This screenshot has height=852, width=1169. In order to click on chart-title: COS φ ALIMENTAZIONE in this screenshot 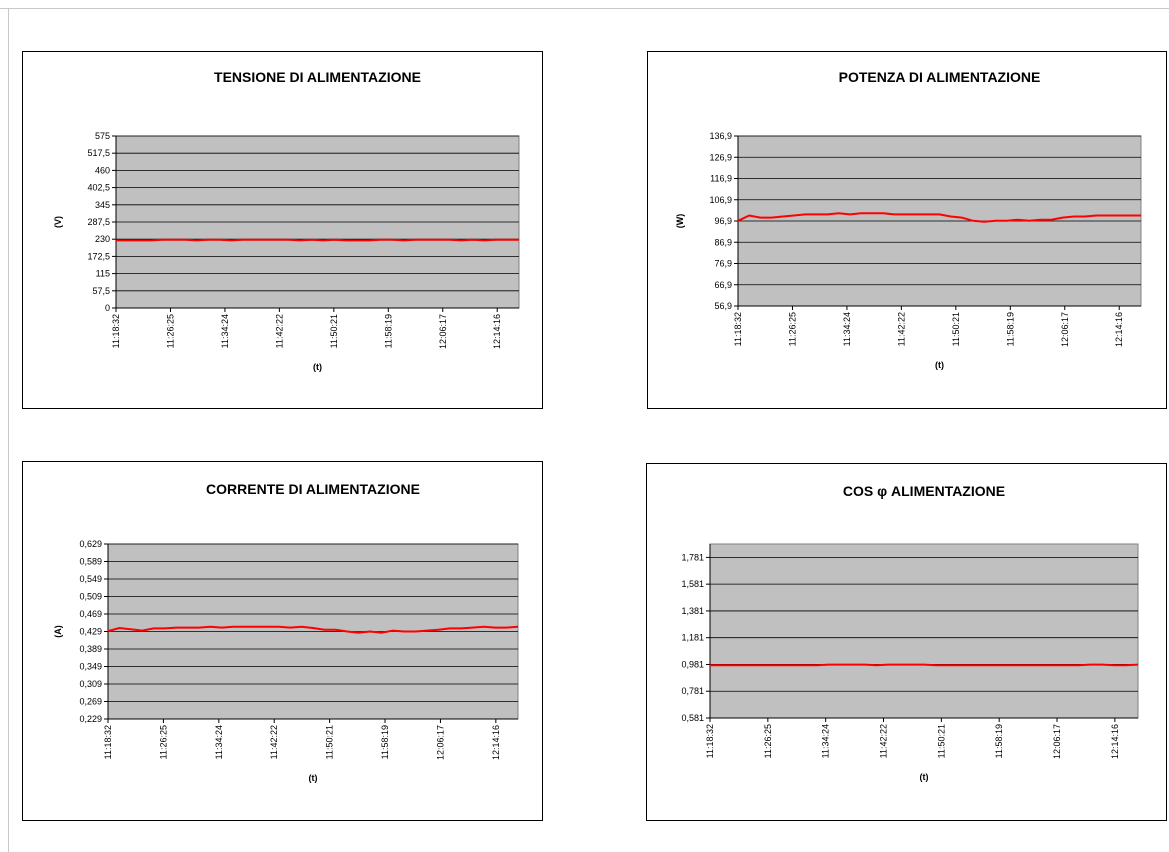, I will do `click(924, 491)`.